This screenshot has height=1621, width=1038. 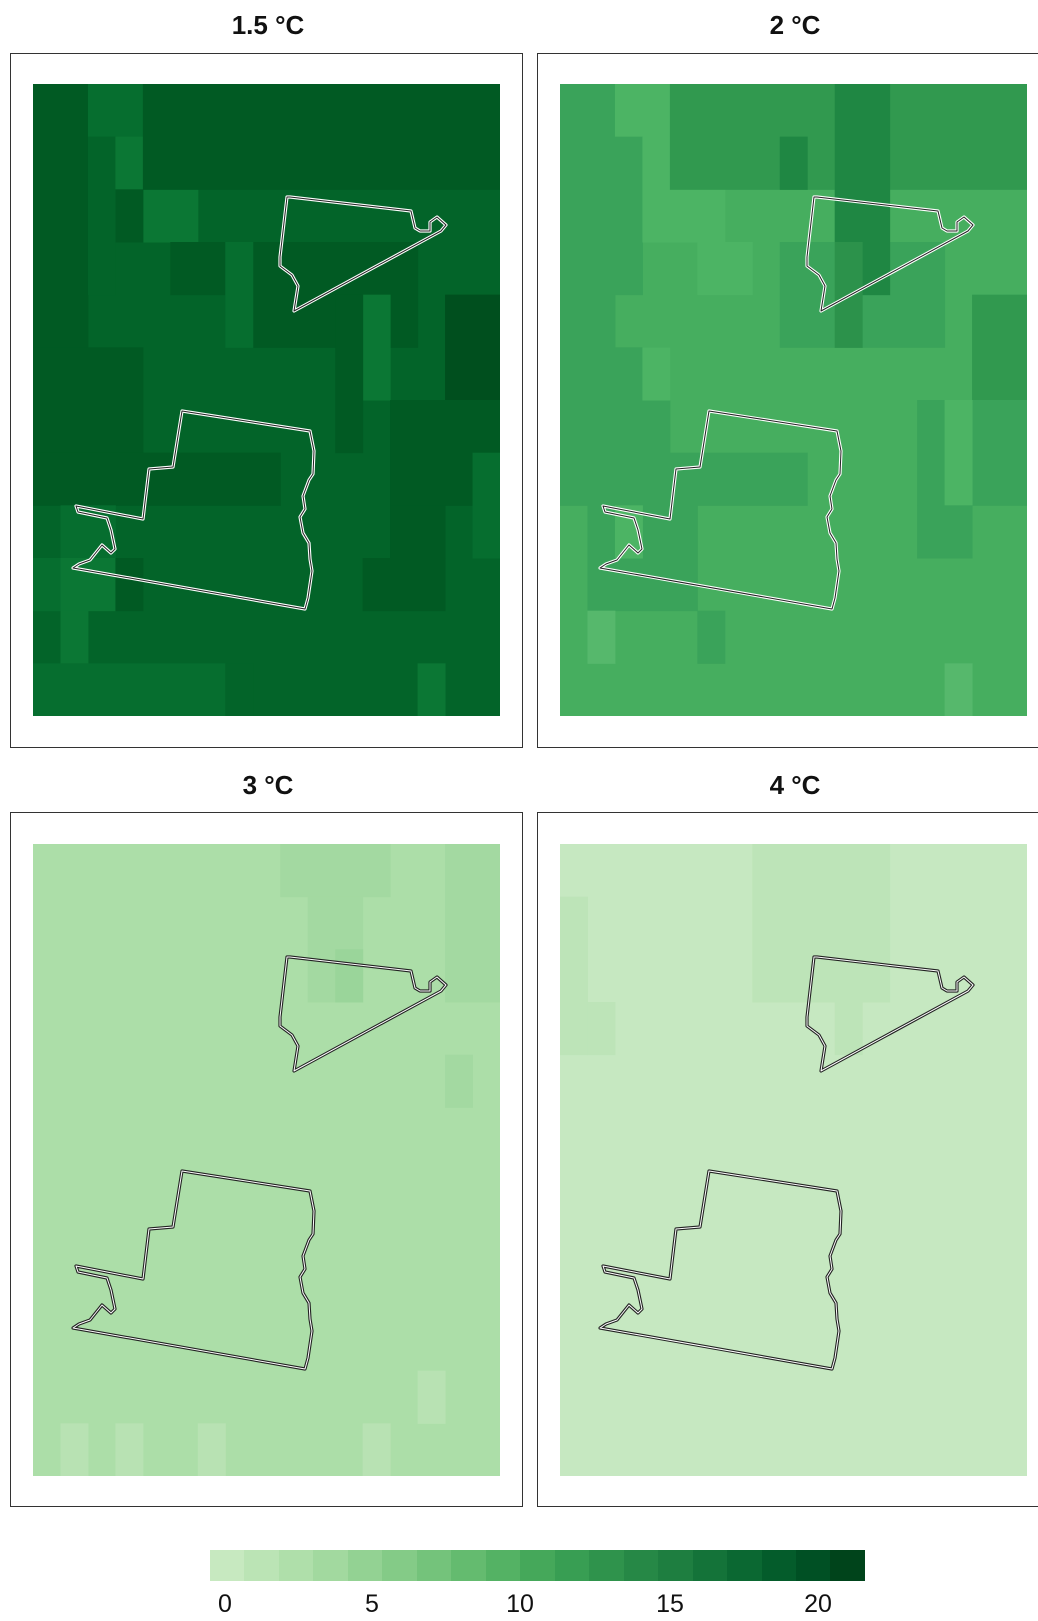 I want to click on panel-title-3: 3 °C, so click(x=268, y=785).